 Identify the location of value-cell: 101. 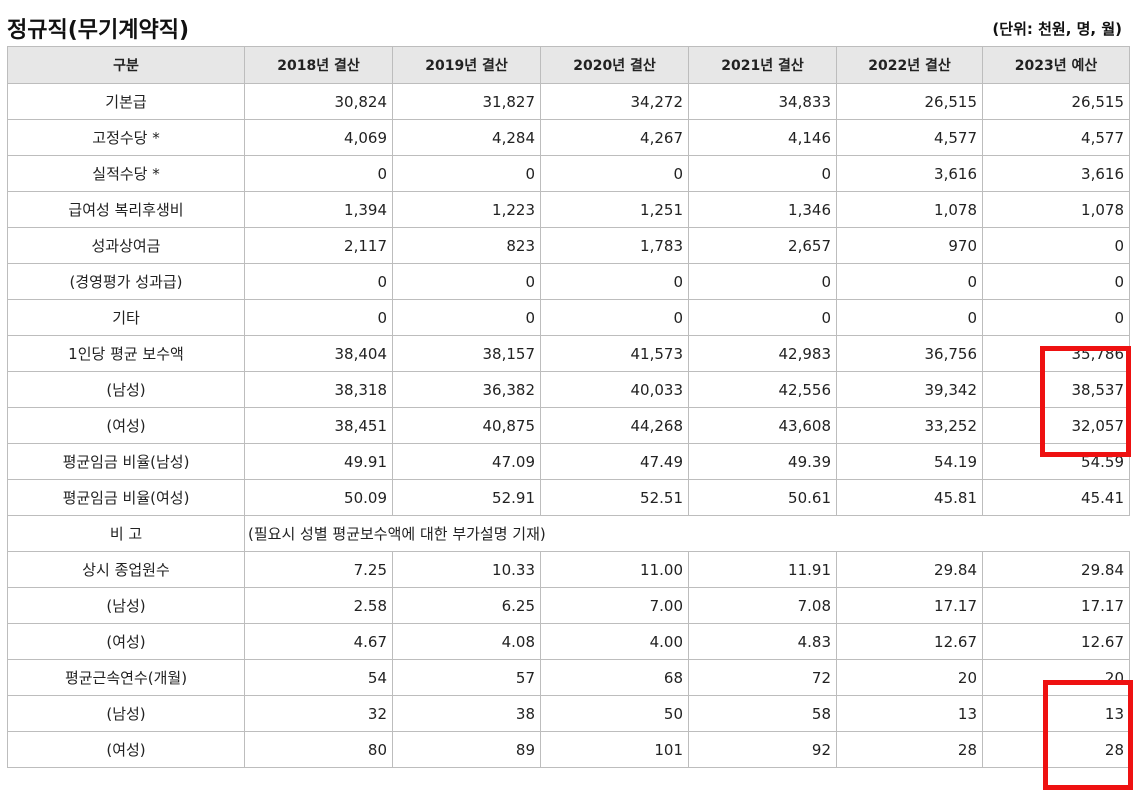
(614, 749).